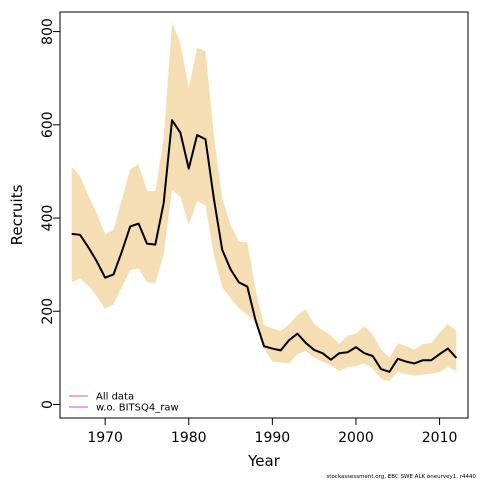  What do you see at coordinates (137, 408) in the screenshot?
I see `legend-label-2: w.o. BITSQ4_raw` at bounding box center [137, 408].